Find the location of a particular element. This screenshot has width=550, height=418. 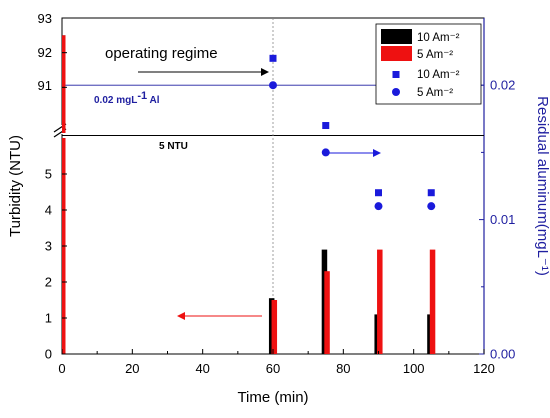

y-tick-label: 93 is located at coordinates (45, 18).